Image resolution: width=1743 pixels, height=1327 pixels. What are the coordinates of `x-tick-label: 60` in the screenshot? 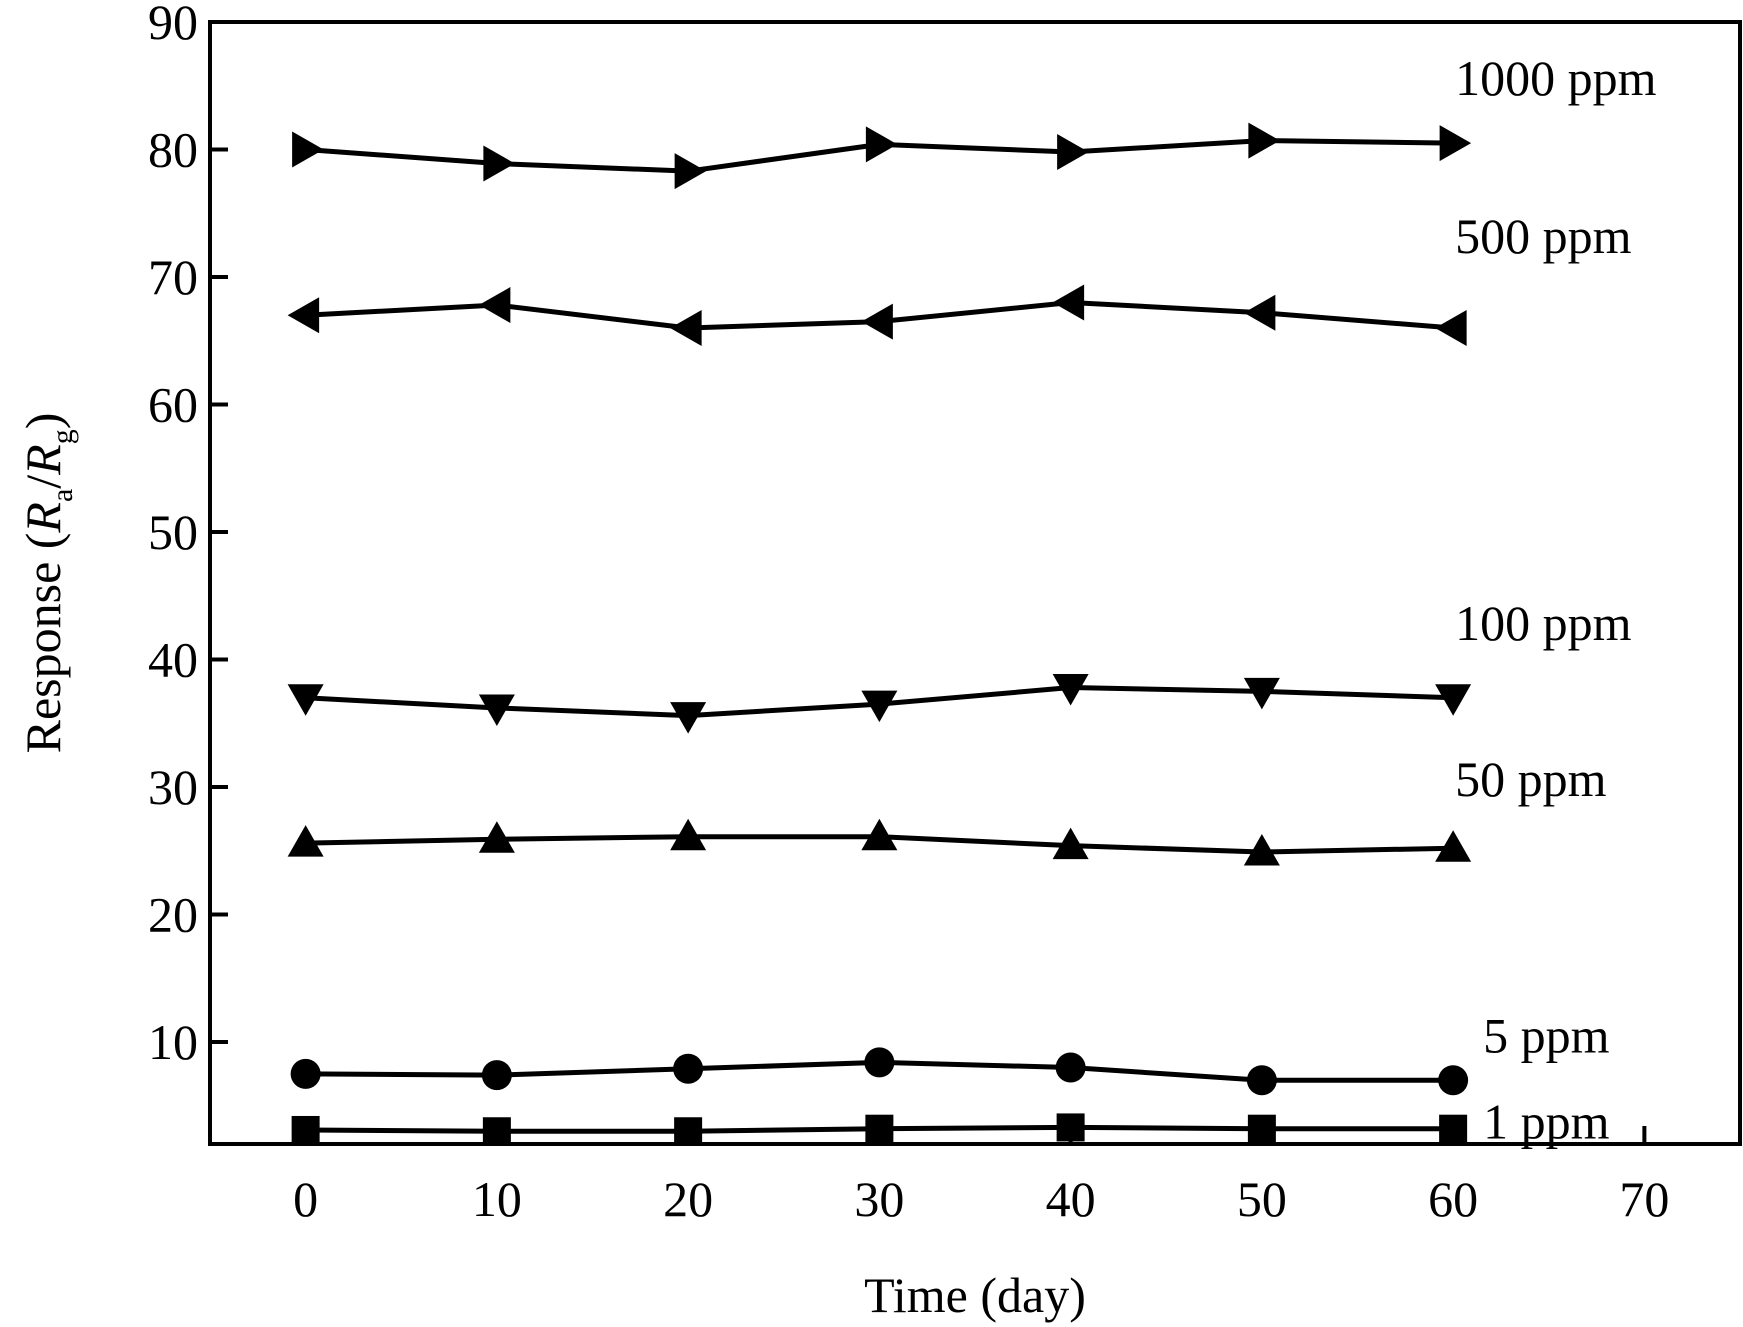 It's located at (1453, 1199).